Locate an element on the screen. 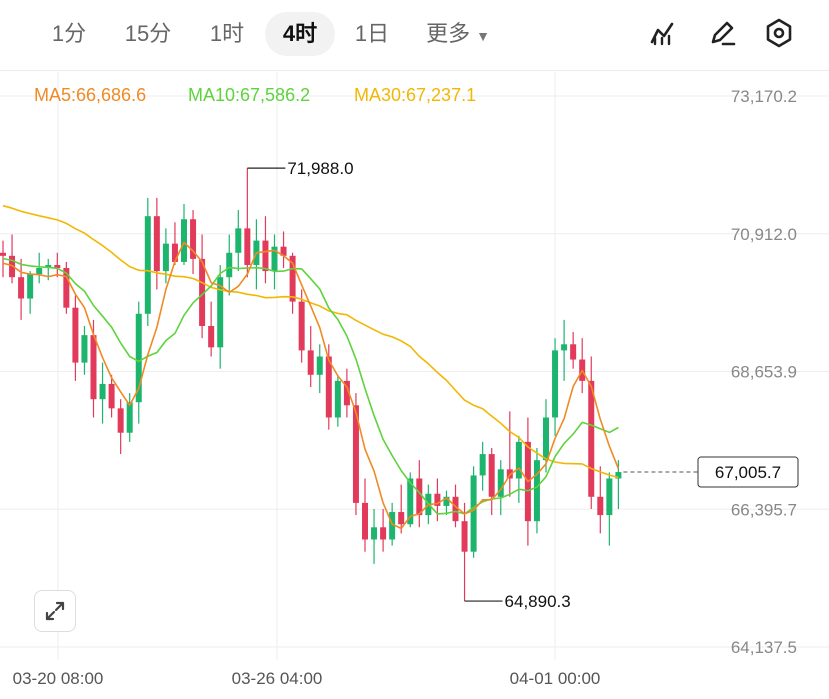  tab-15min: 15分 is located at coordinates (148, 33).